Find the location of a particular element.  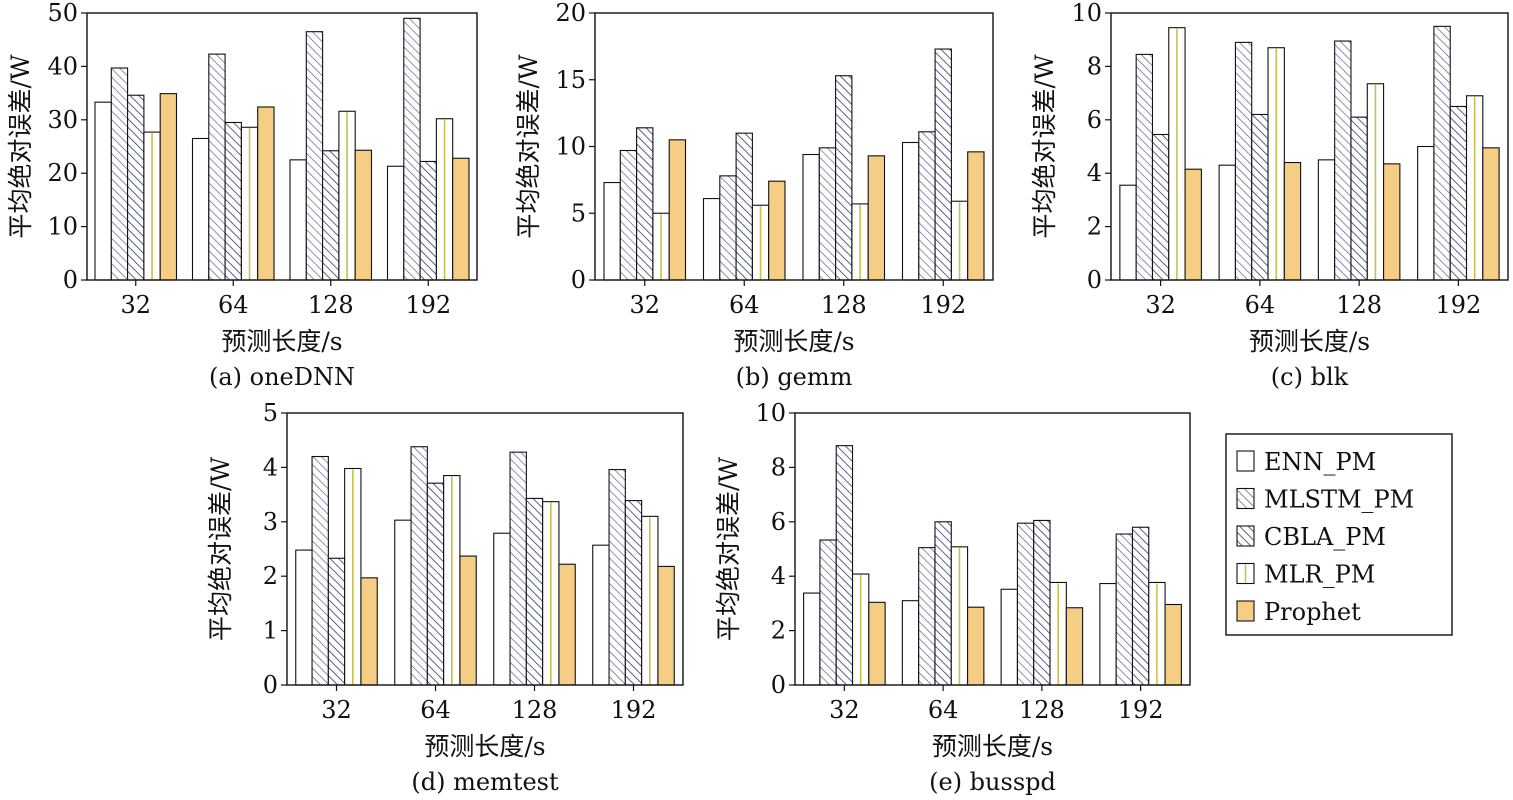

panel-caption: (b) gemm is located at coordinates (794, 377).